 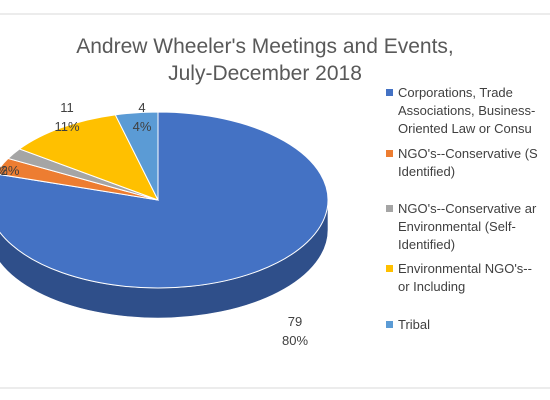 What do you see at coordinates (414, 324) in the screenshot?
I see `legend-label-4-line-0: Tribal` at bounding box center [414, 324].